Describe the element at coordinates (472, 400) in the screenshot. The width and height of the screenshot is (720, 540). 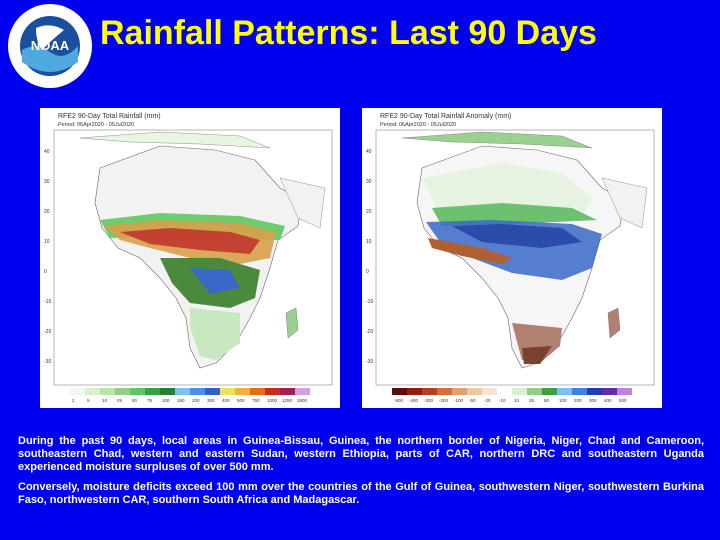
I see `legend-tick-label: -50` at that location.